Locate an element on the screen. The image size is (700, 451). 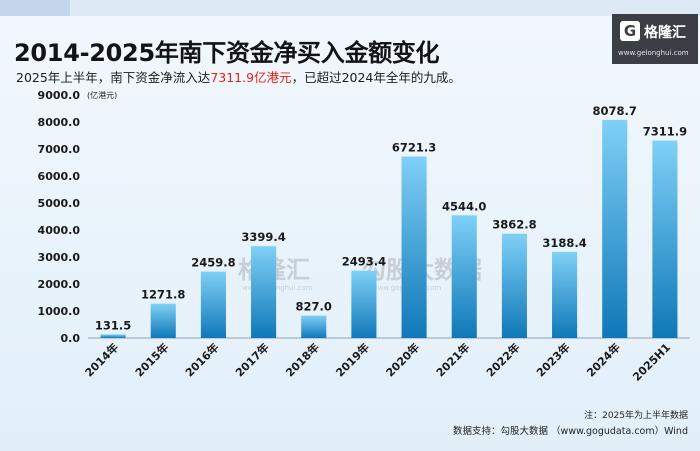
value-label: 8078.7 is located at coordinates (615, 111).